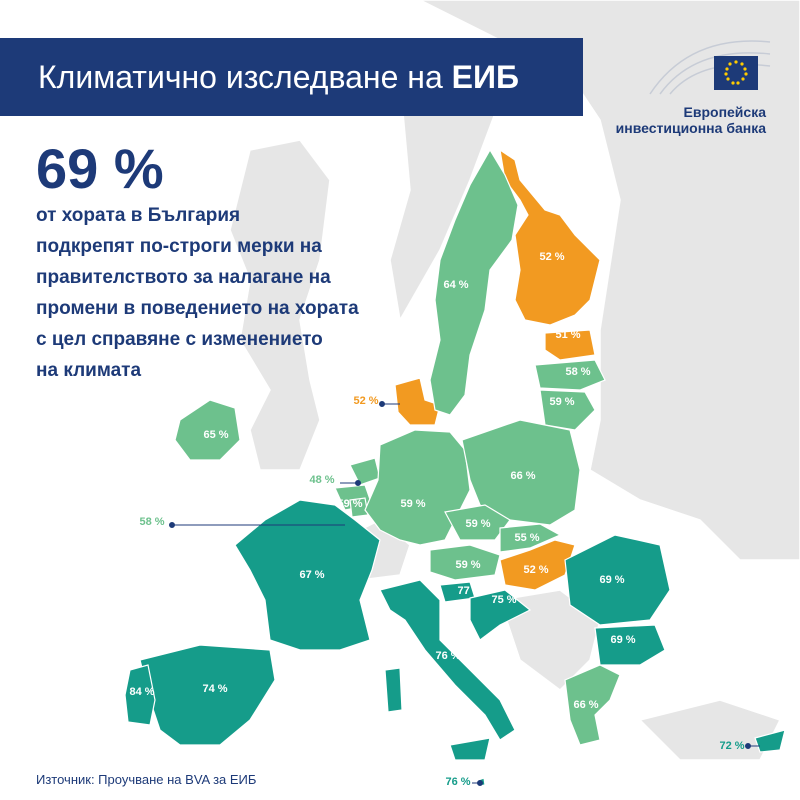  What do you see at coordinates (311, 575) in the screenshot?
I see `map-label-france: 67 %` at bounding box center [311, 575].